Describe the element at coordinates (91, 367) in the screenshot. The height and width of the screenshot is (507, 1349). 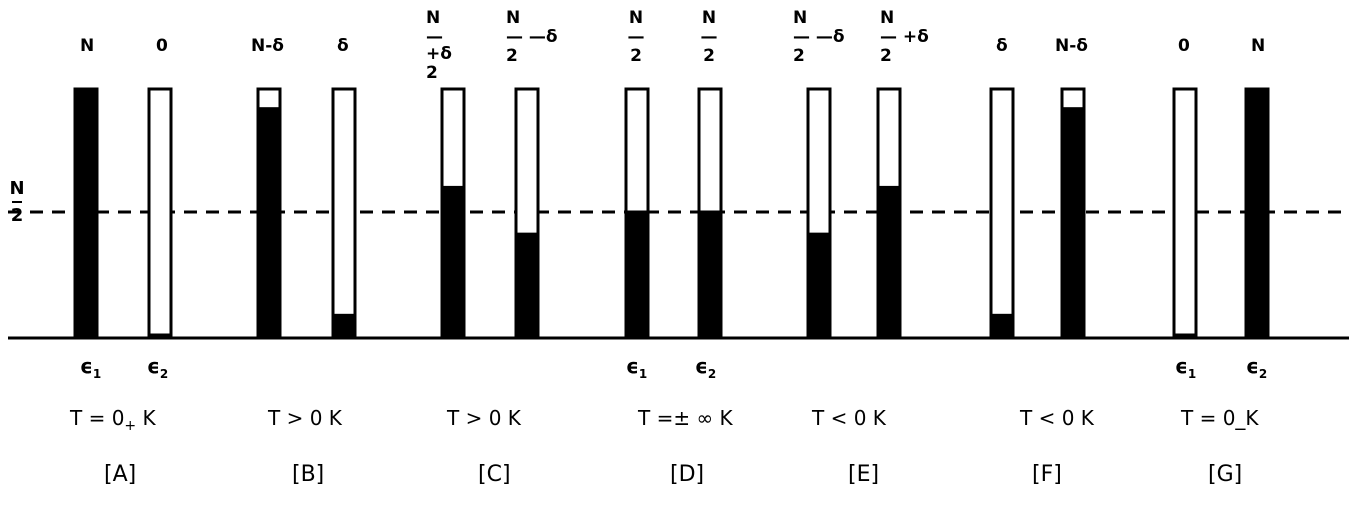
I see `panel-a-epsilon-1: ϵ1` at that location.